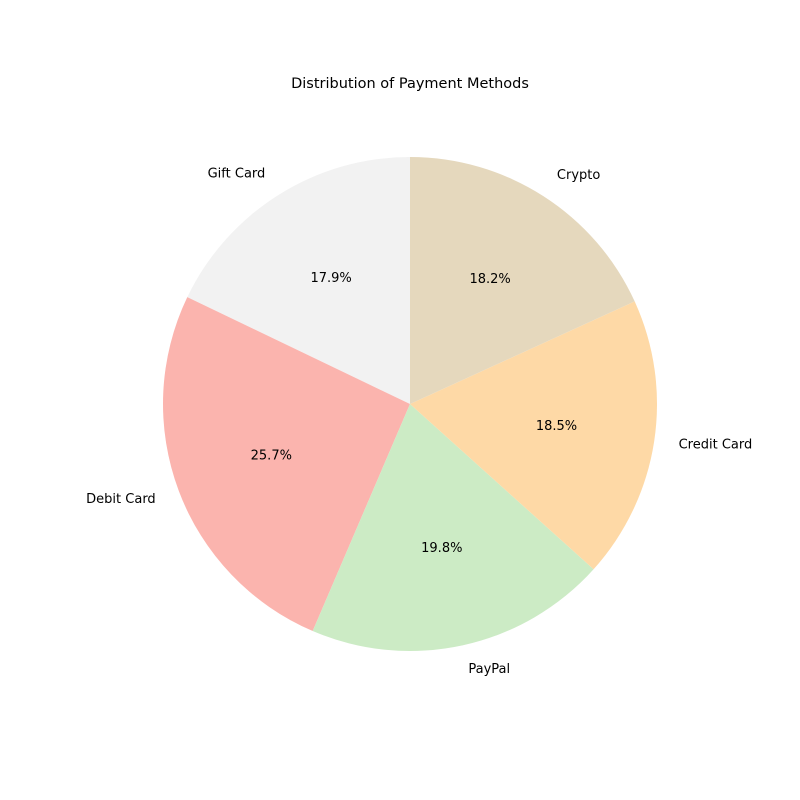 This screenshot has height=800, width=800. Describe the element at coordinates (271, 456) in the screenshot. I see `slice-value-debit-card: 25.7%` at that location.